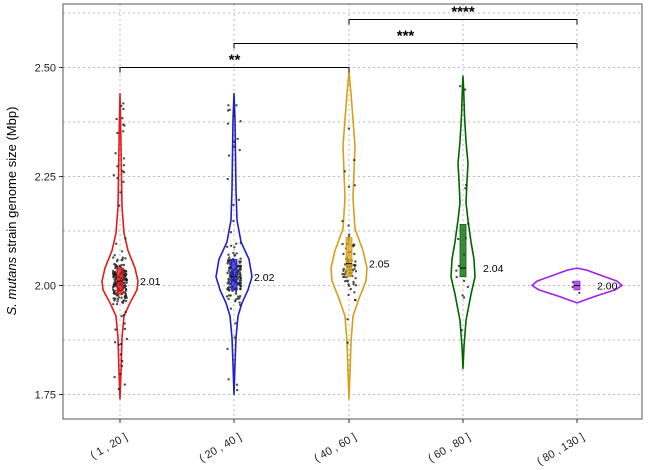 The image size is (650, 470). I want to click on significance-bracket, so click(463, 22).